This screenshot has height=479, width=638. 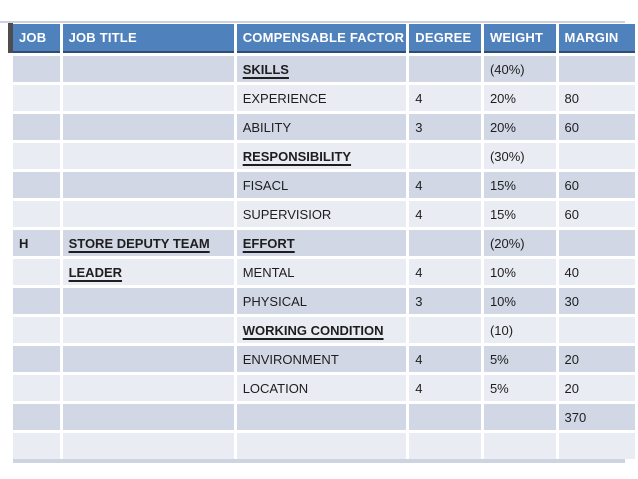 I want to click on cell-job: H, so click(x=36, y=243).